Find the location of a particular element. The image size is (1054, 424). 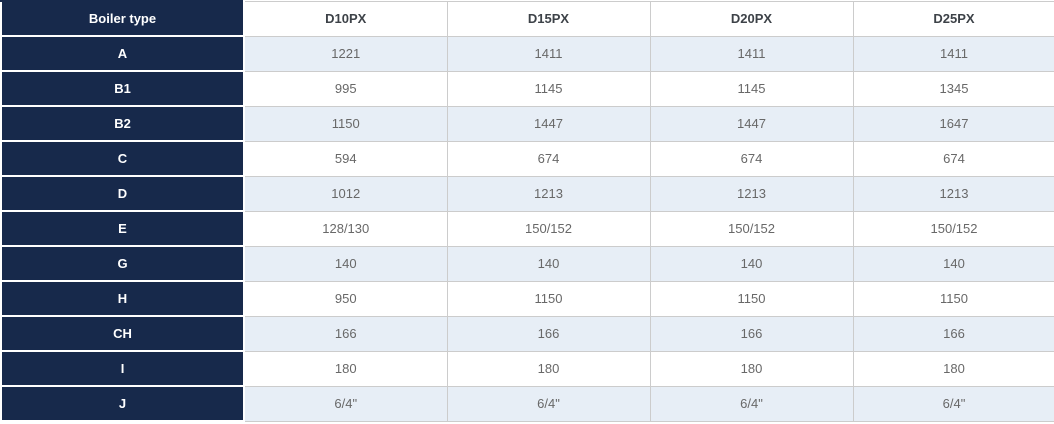

column-header: D25PX is located at coordinates (953, 18).